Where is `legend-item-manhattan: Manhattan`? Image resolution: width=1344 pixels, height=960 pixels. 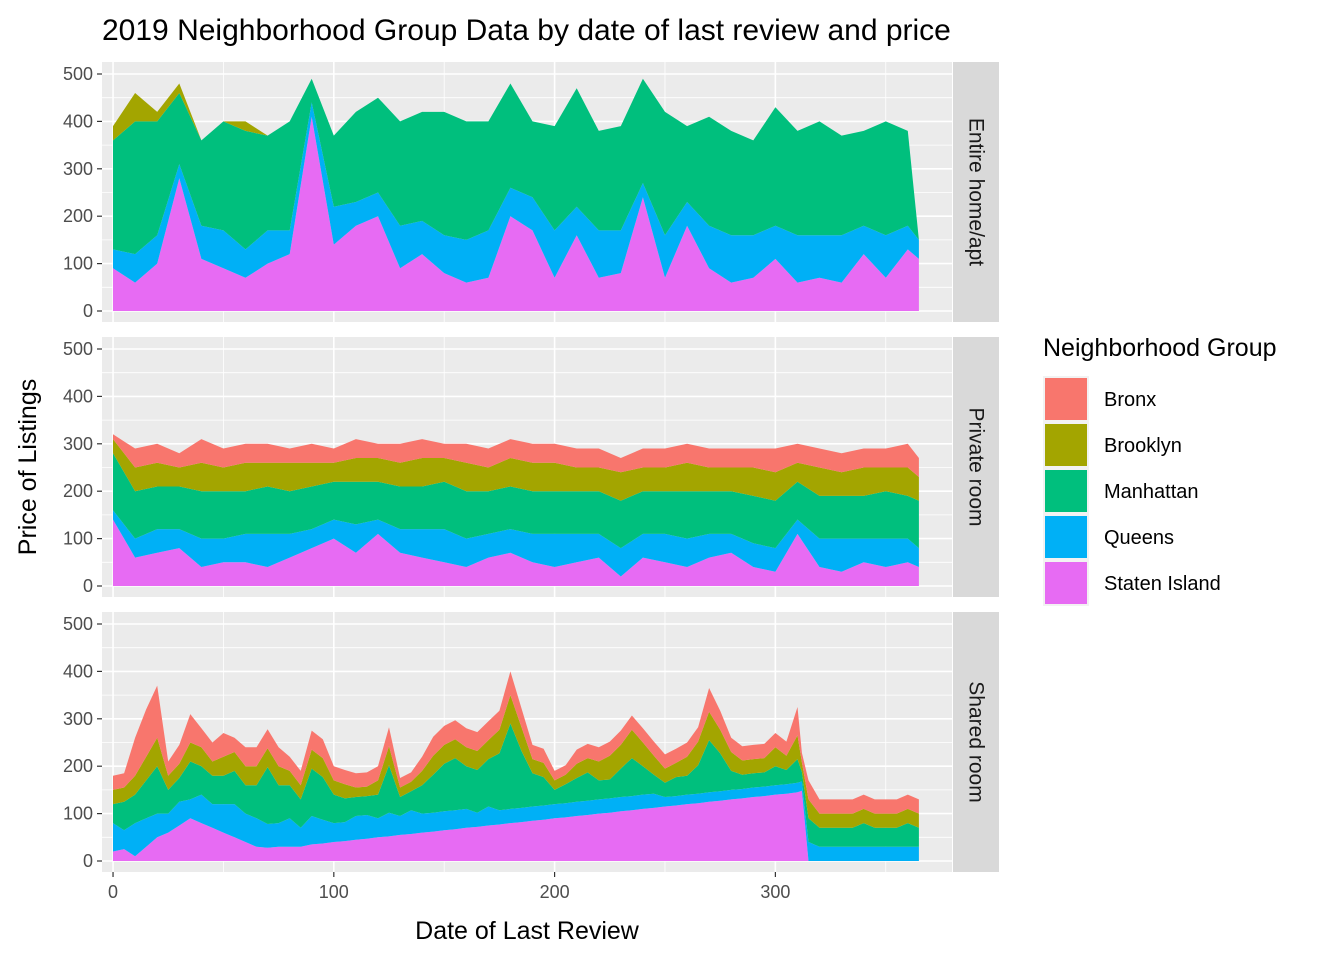
legend-item-manhattan: Manhattan is located at coordinates (1121, 491).